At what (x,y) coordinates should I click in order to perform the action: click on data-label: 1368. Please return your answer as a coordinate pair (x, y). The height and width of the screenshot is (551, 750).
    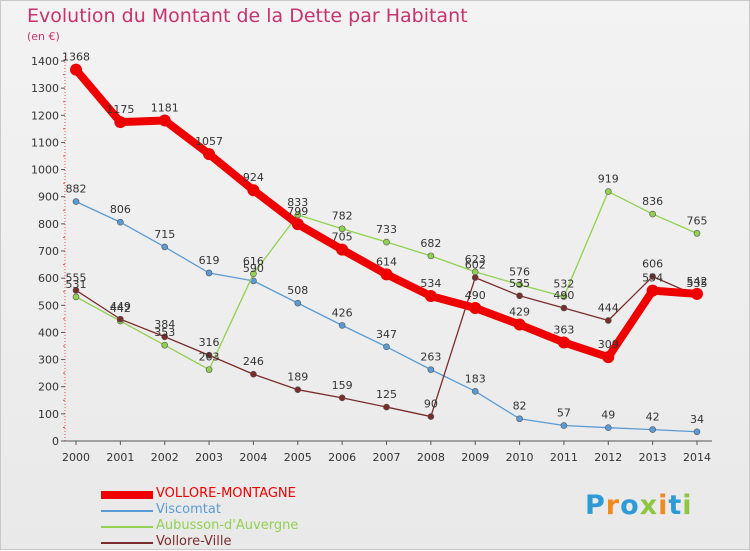
    Looking at the image, I should click on (76, 57).